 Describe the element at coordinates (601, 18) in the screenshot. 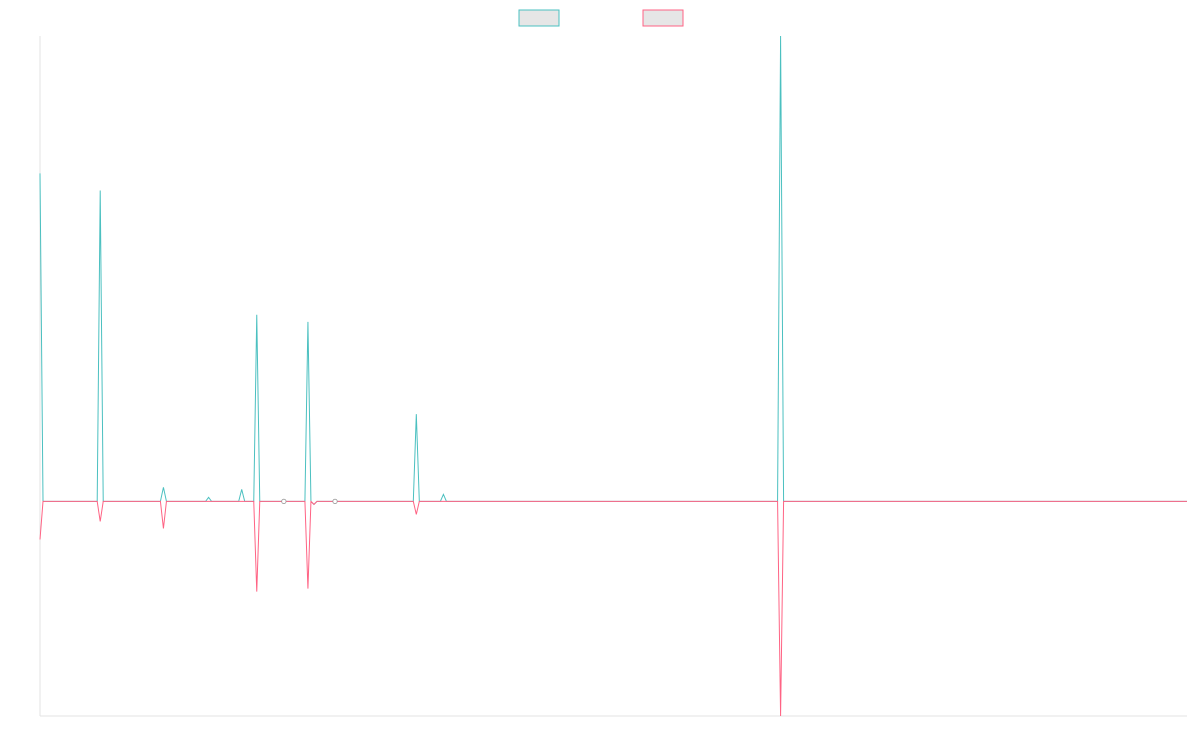

I see `legend` at that location.